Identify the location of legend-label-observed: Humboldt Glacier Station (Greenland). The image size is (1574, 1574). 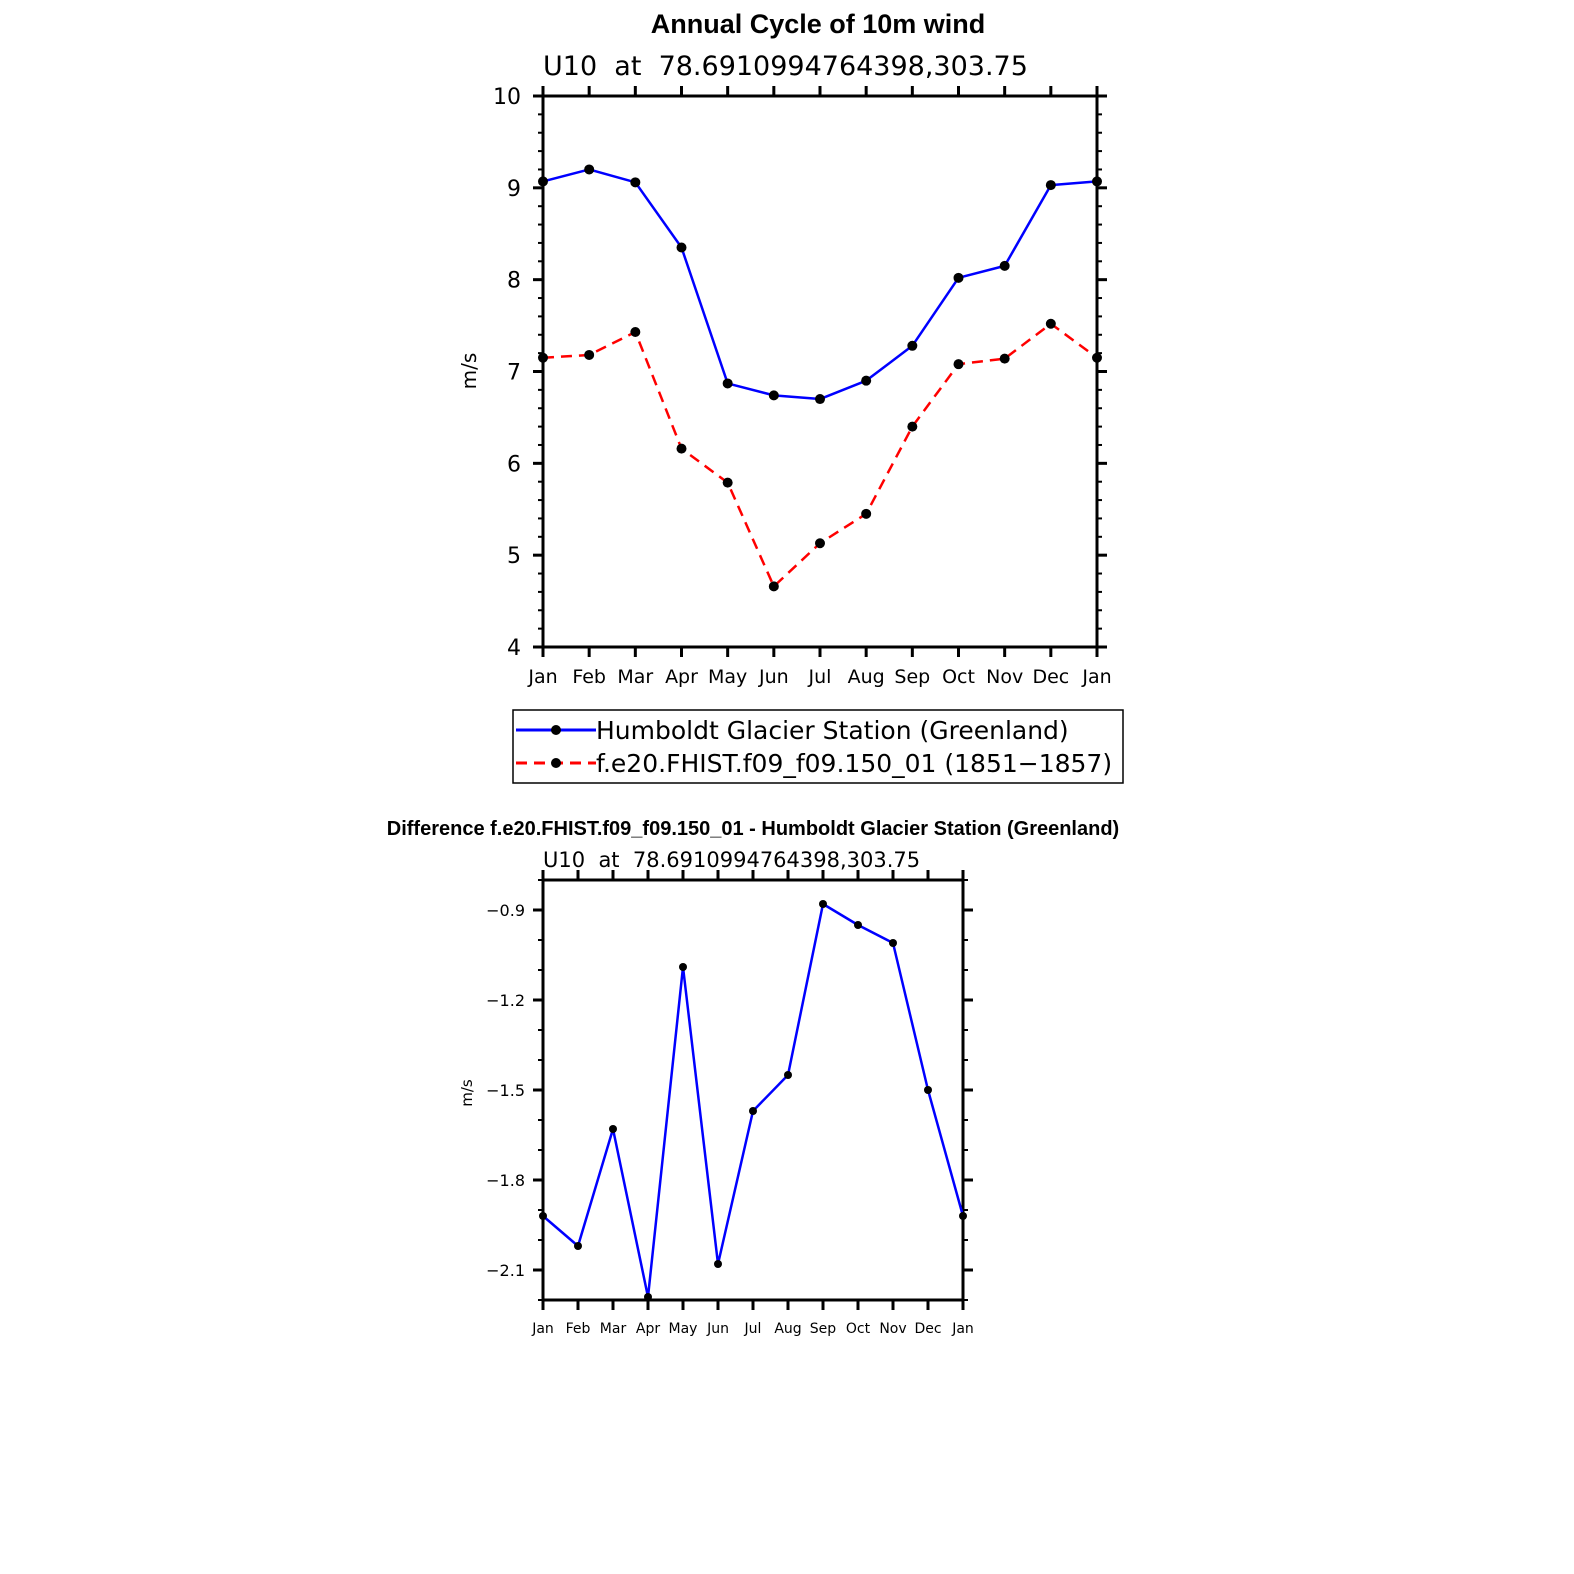
(832, 730).